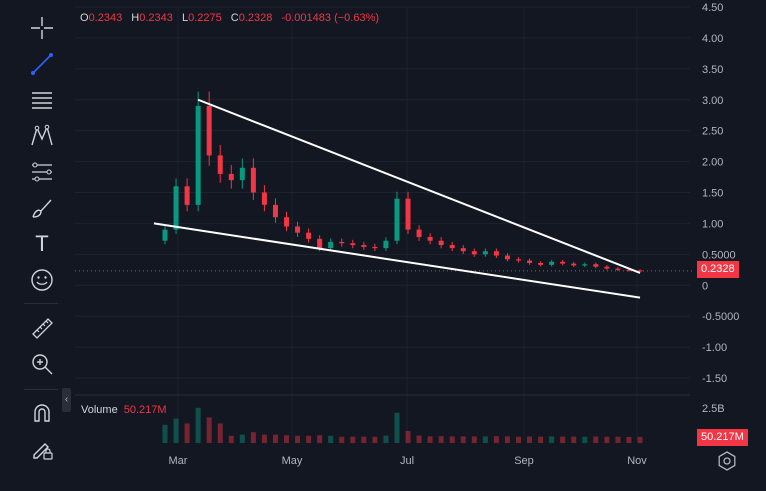 Image resolution: width=766 pixels, height=491 pixels. What do you see at coordinates (156, 18) in the screenshot?
I see `high-value: 0.2343` at bounding box center [156, 18].